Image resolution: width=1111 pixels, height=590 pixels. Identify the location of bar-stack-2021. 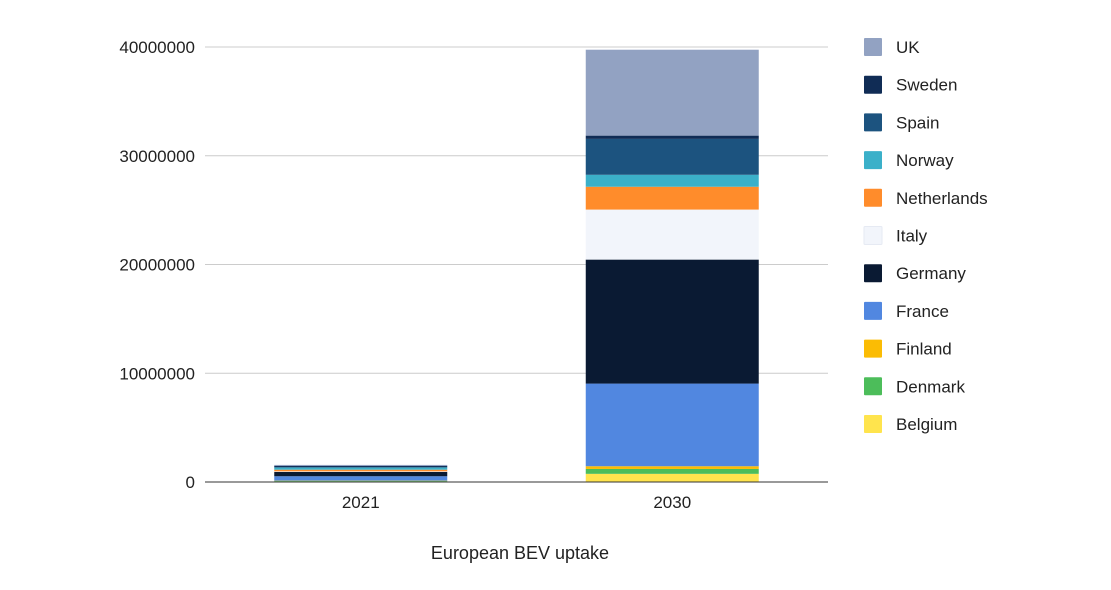
(360, 473).